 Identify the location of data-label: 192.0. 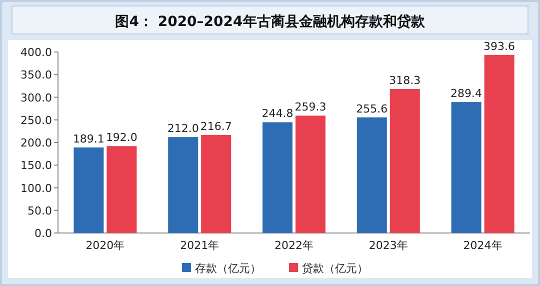
(122, 137).